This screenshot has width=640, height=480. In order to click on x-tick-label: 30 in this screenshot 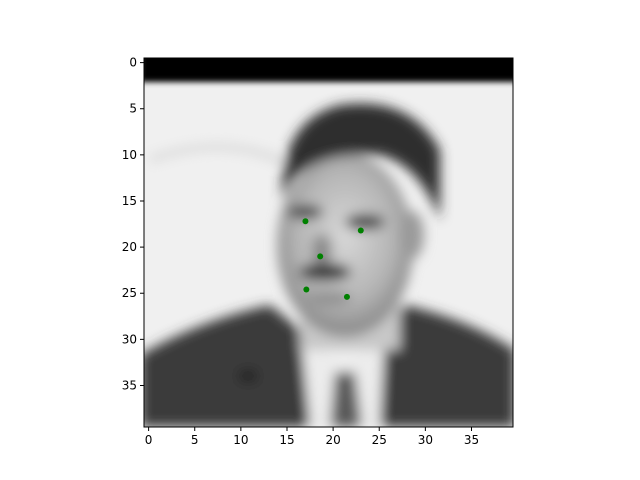, I will do `click(425, 440)`.